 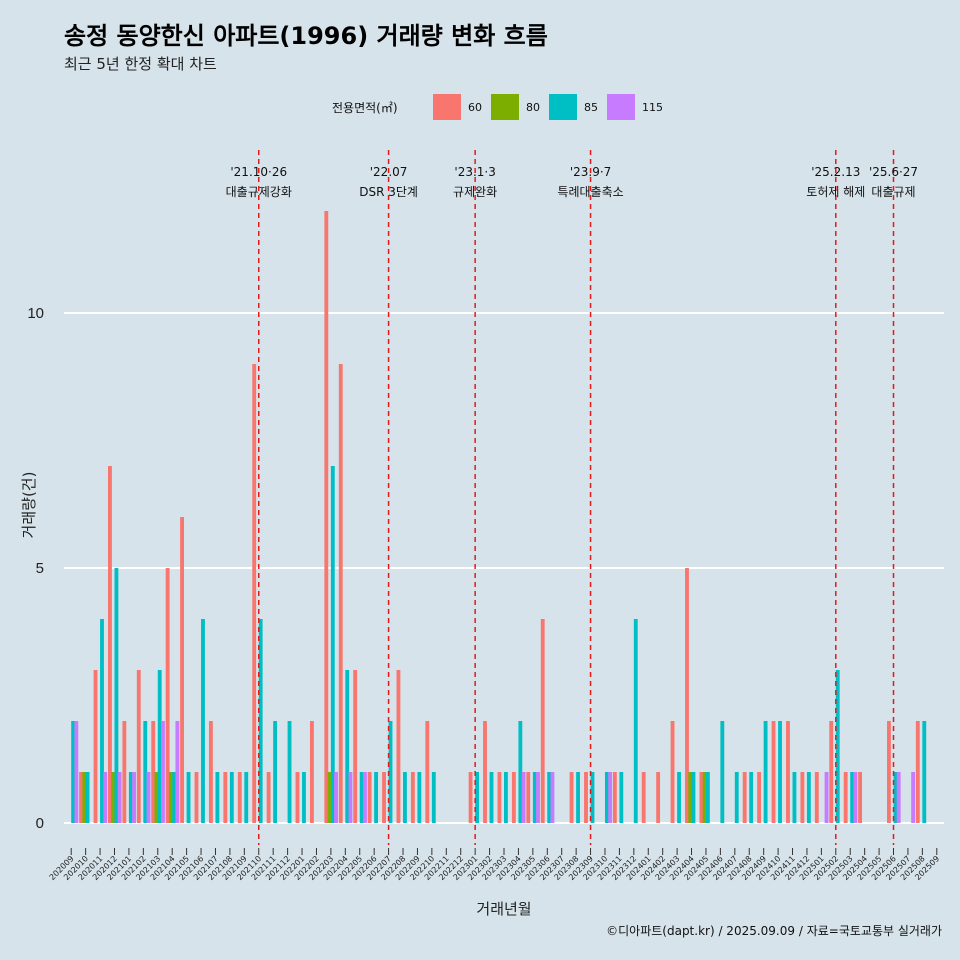 What do you see at coordinates (389, 172) in the screenshot?
I see `event-date: '22.07` at bounding box center [389, 172].